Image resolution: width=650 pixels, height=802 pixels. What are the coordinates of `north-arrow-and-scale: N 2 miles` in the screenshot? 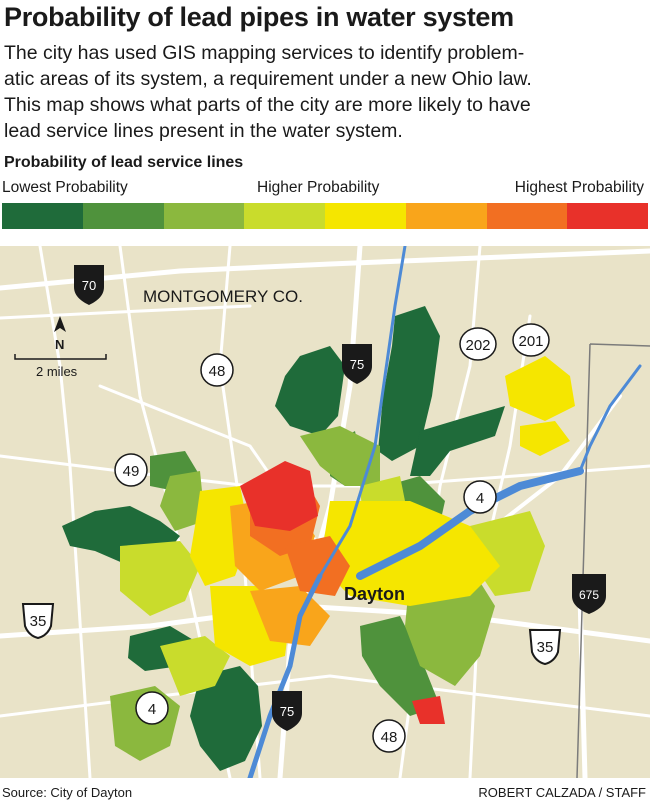 It's located at (60, 347).